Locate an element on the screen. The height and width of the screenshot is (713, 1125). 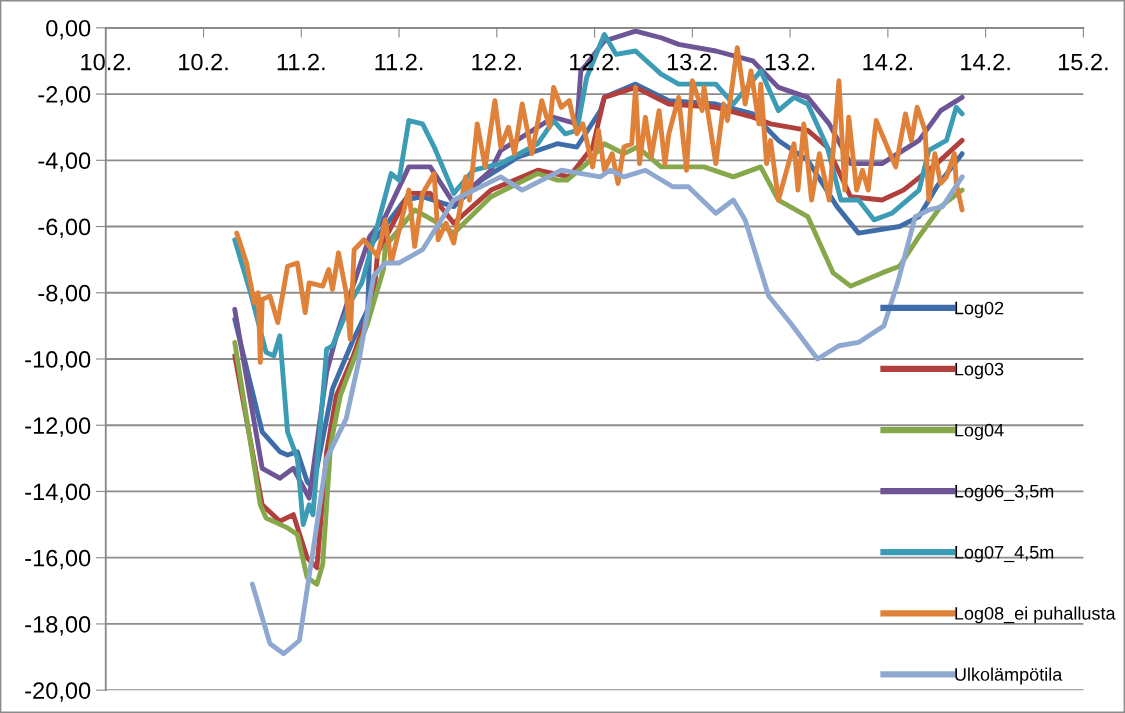
y-tick-label: -12,00 is located at coordinates (58, 427).